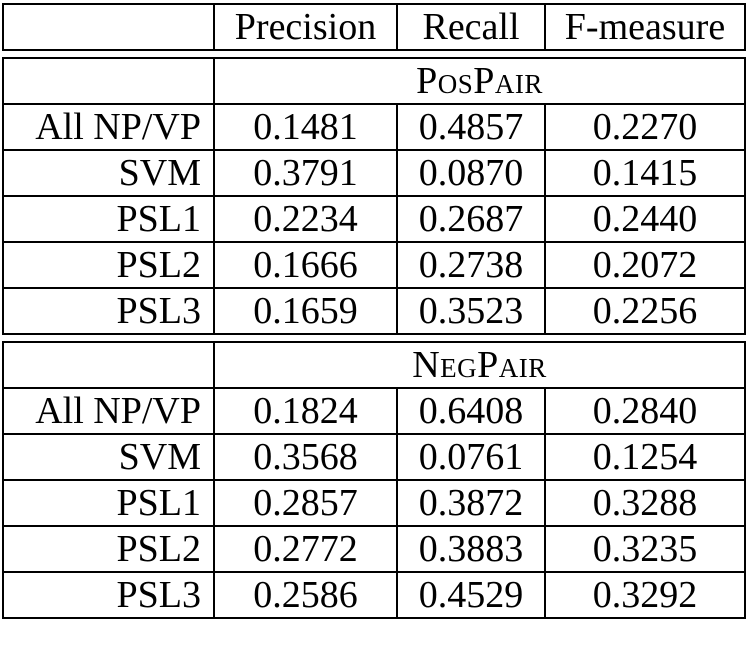 This screenshot has height=652, width=749. What do you see at coordinates (471, 127) in the screenshot?
I see `metric-value: 0.4857` at bounding box center [471, 127].